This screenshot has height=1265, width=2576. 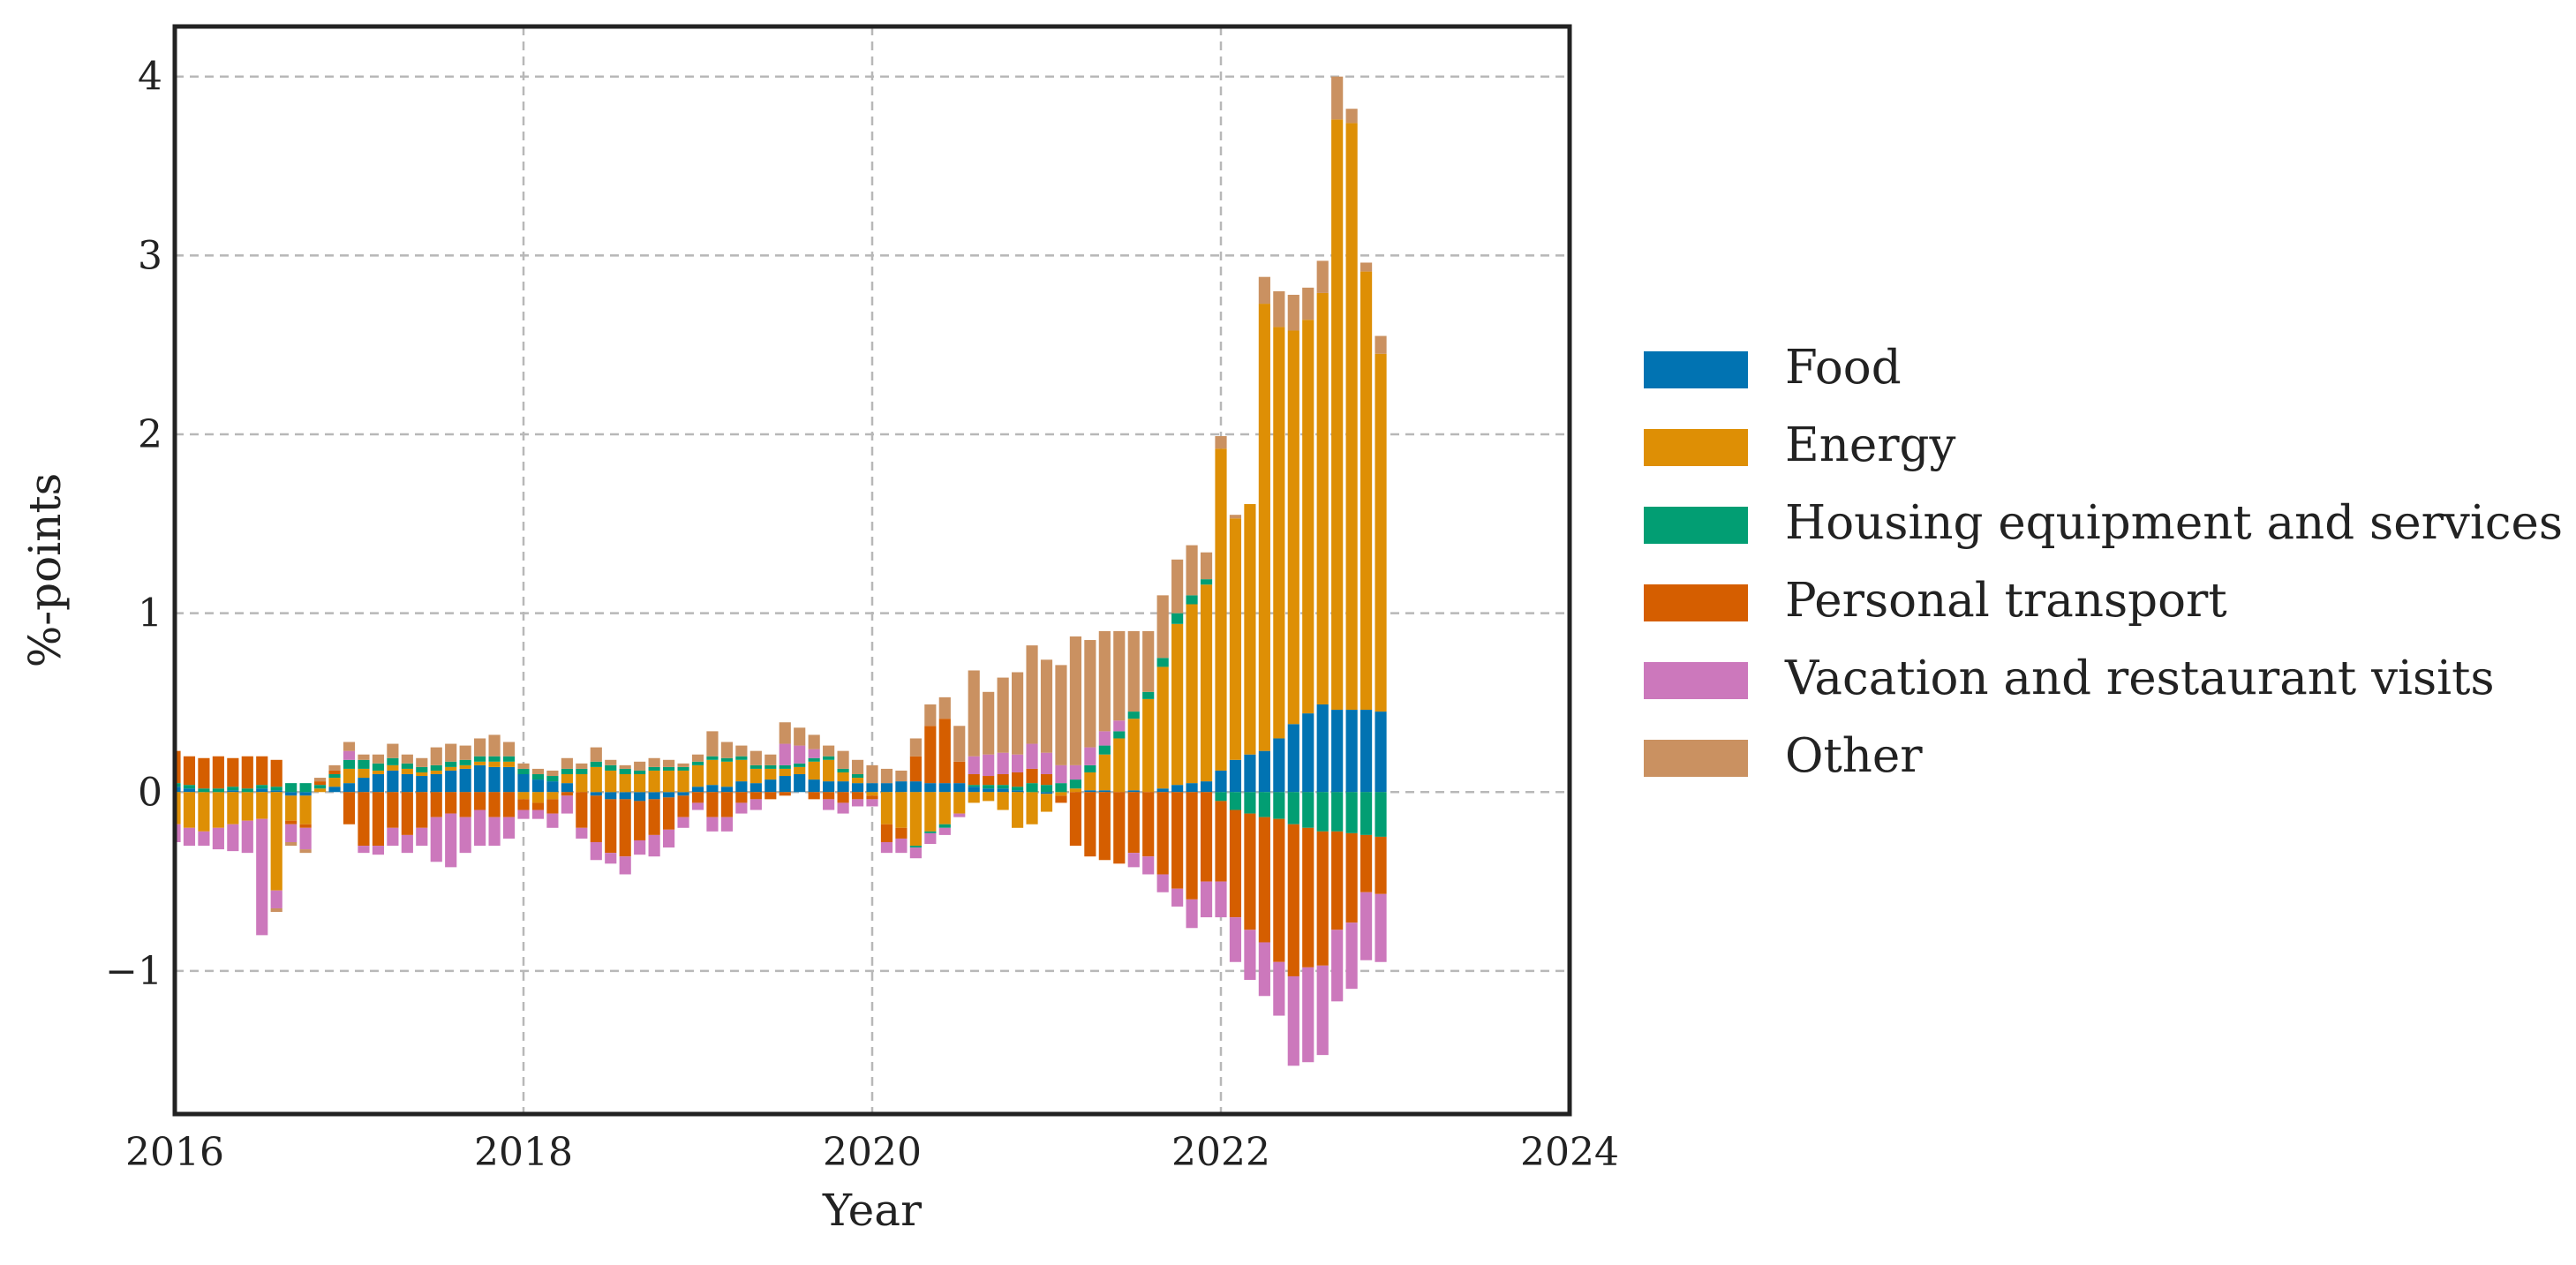 I want to click on x-tick-label: 2024, so click(x=1570, y=1152).